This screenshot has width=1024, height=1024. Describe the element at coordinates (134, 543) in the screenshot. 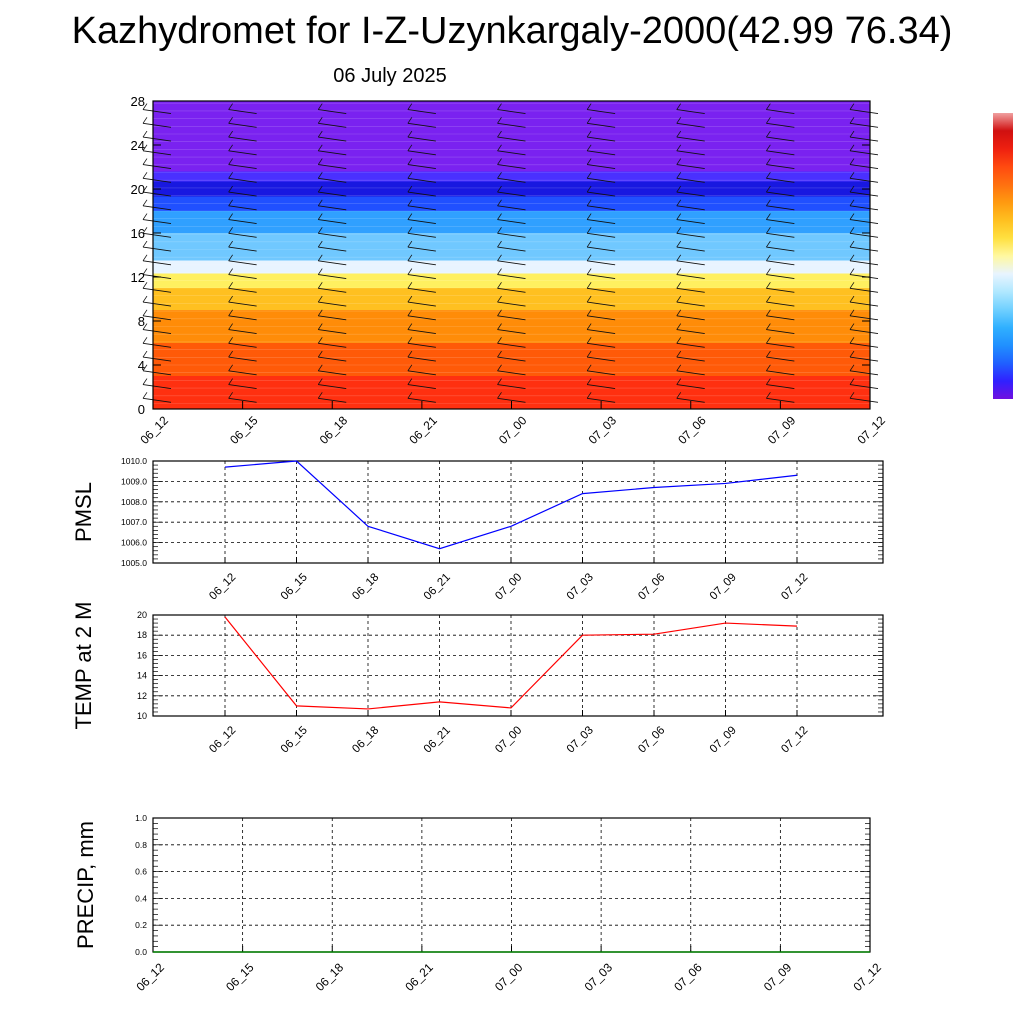

I see `ytick-label: 1006.0` at that location.